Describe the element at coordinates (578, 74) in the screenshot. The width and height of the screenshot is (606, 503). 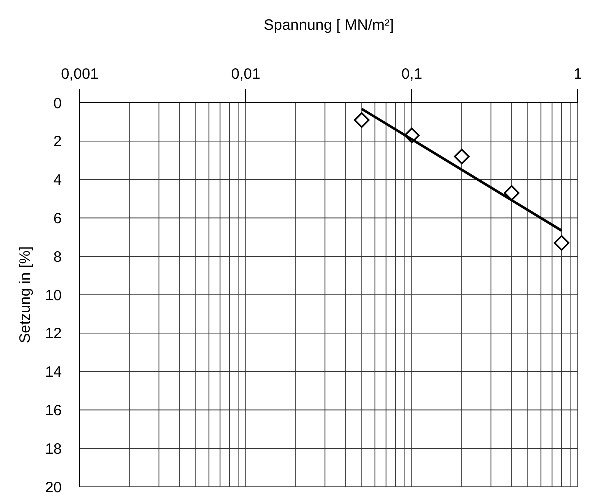
I see `x-tick-label: 1` at that location.